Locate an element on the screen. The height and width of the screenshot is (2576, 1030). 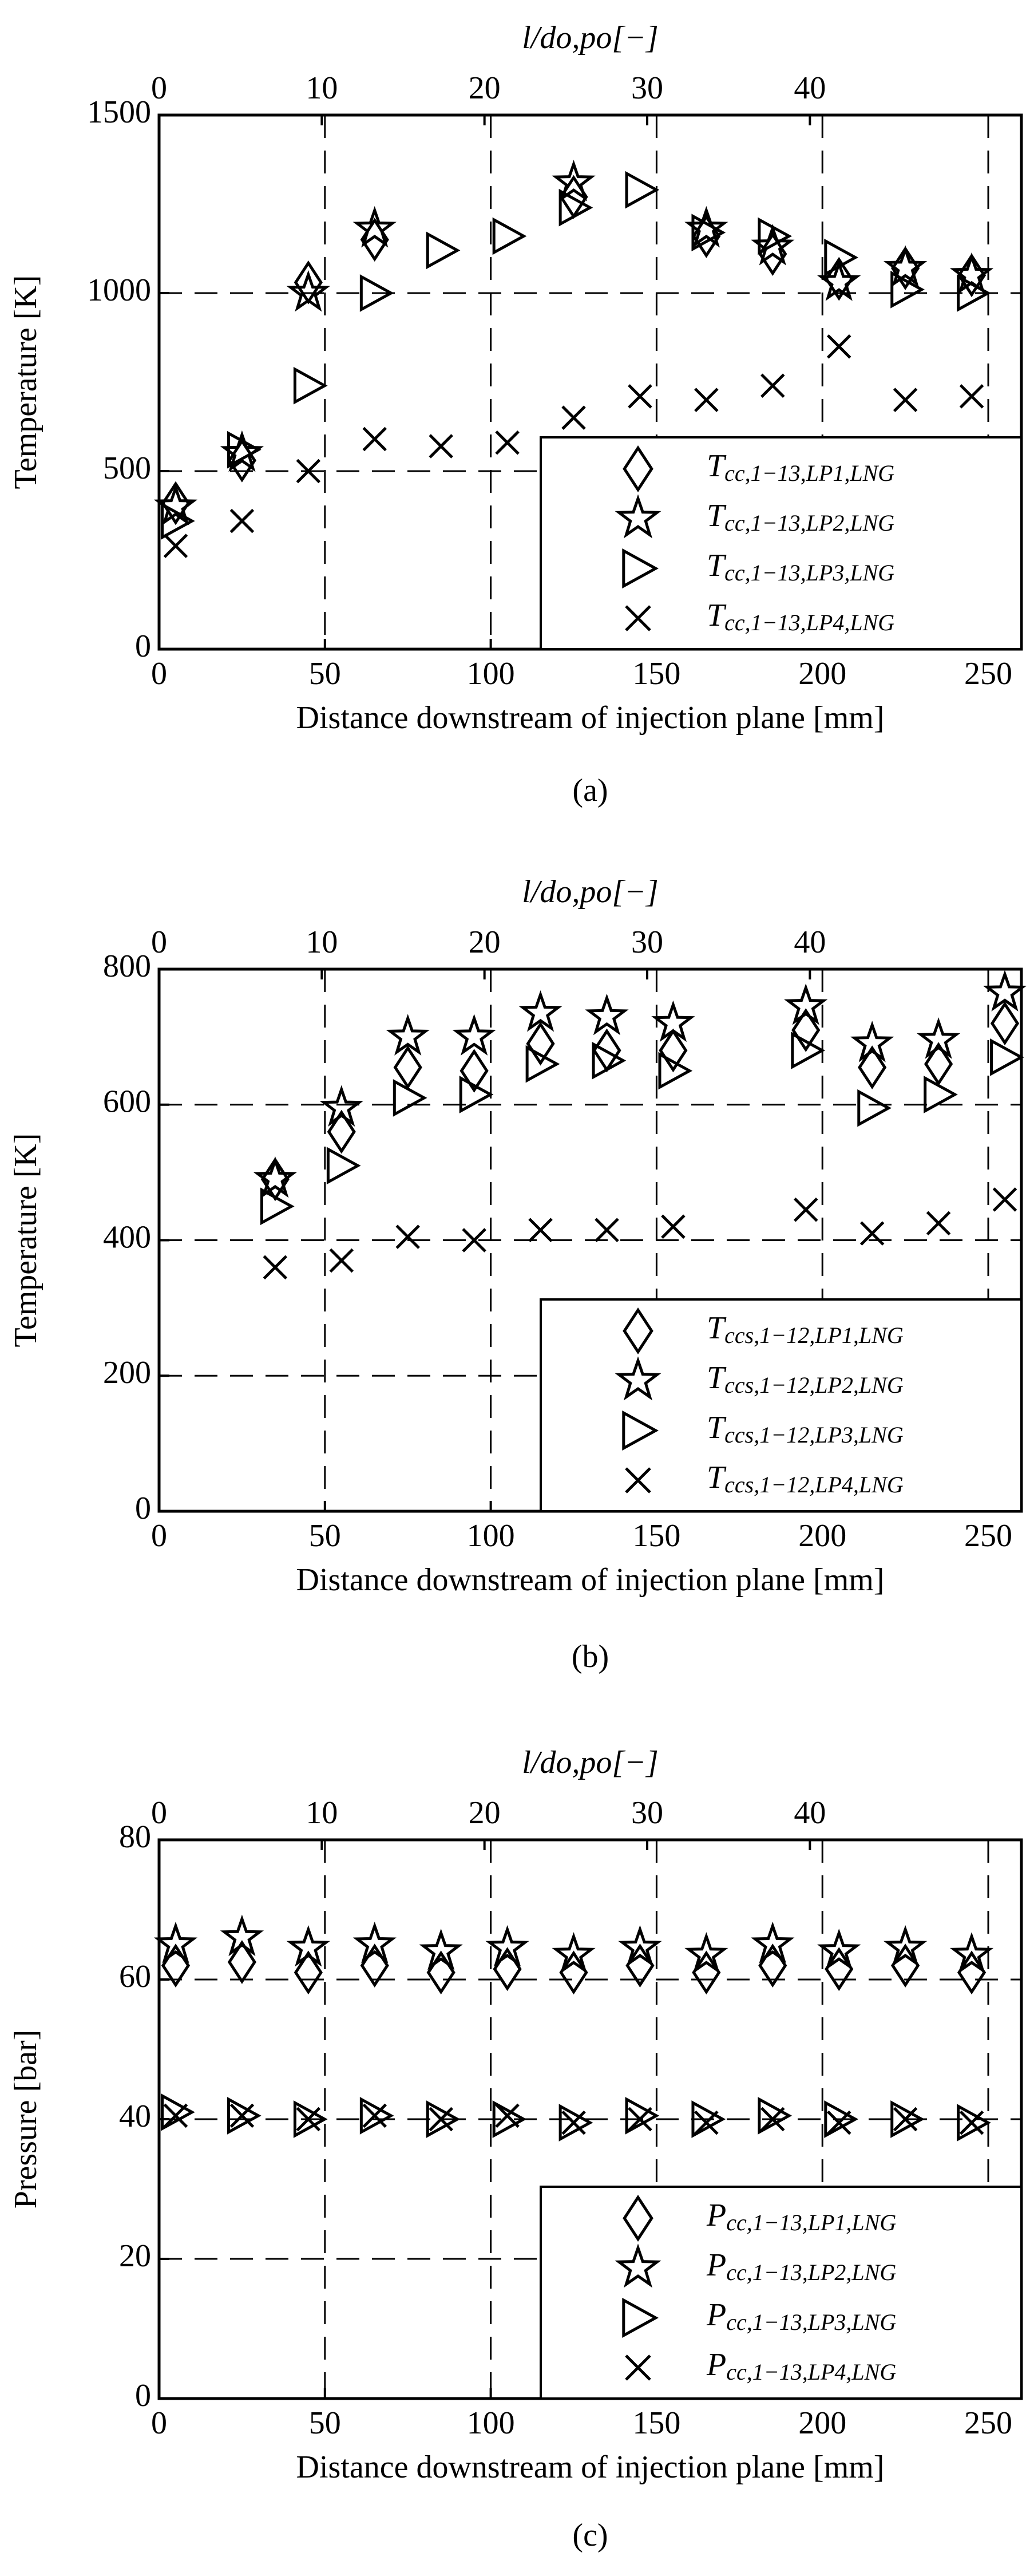
y-axis-label: Temperature [K] is located at coordinates (25, 1240).